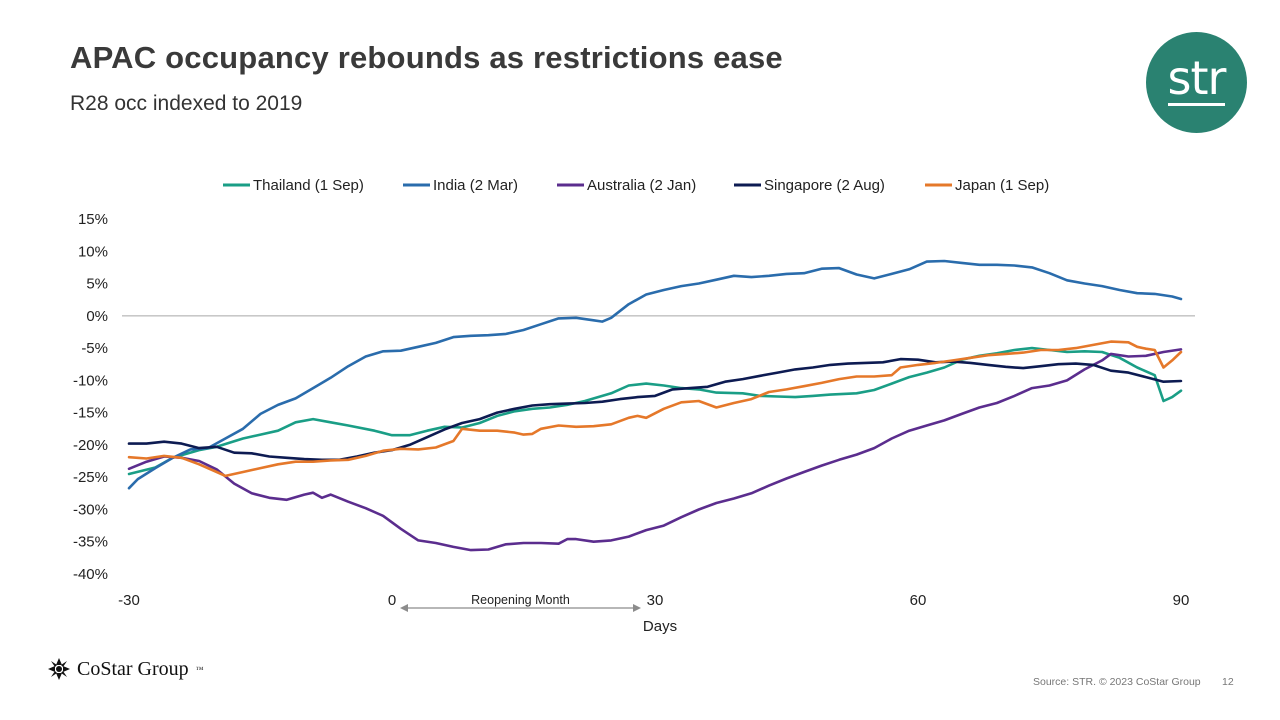 This screenshot has height=720, width=1280. Describe the element at coordinates (90, 574) in the screenshot. I see `y-tick-label: -40%` at that location.